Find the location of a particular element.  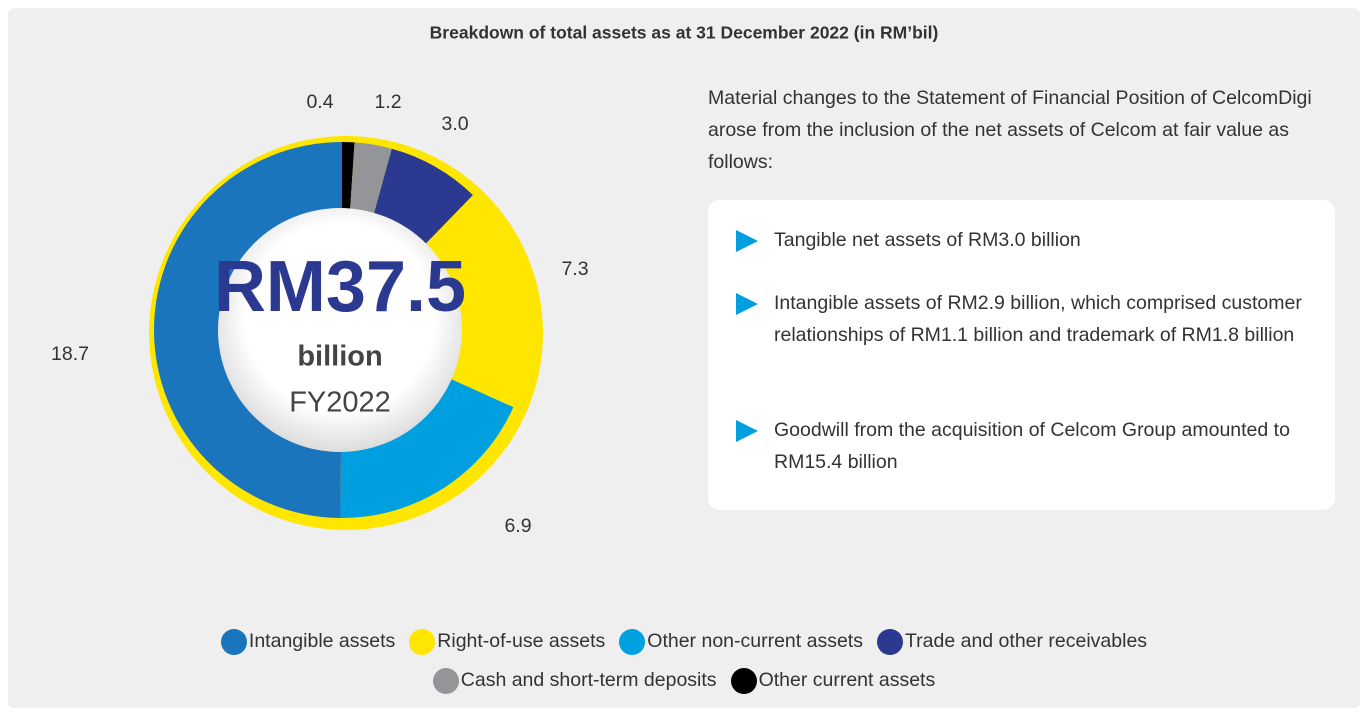

legend-item: Other non-current assets is located at coordinates (741, 641).